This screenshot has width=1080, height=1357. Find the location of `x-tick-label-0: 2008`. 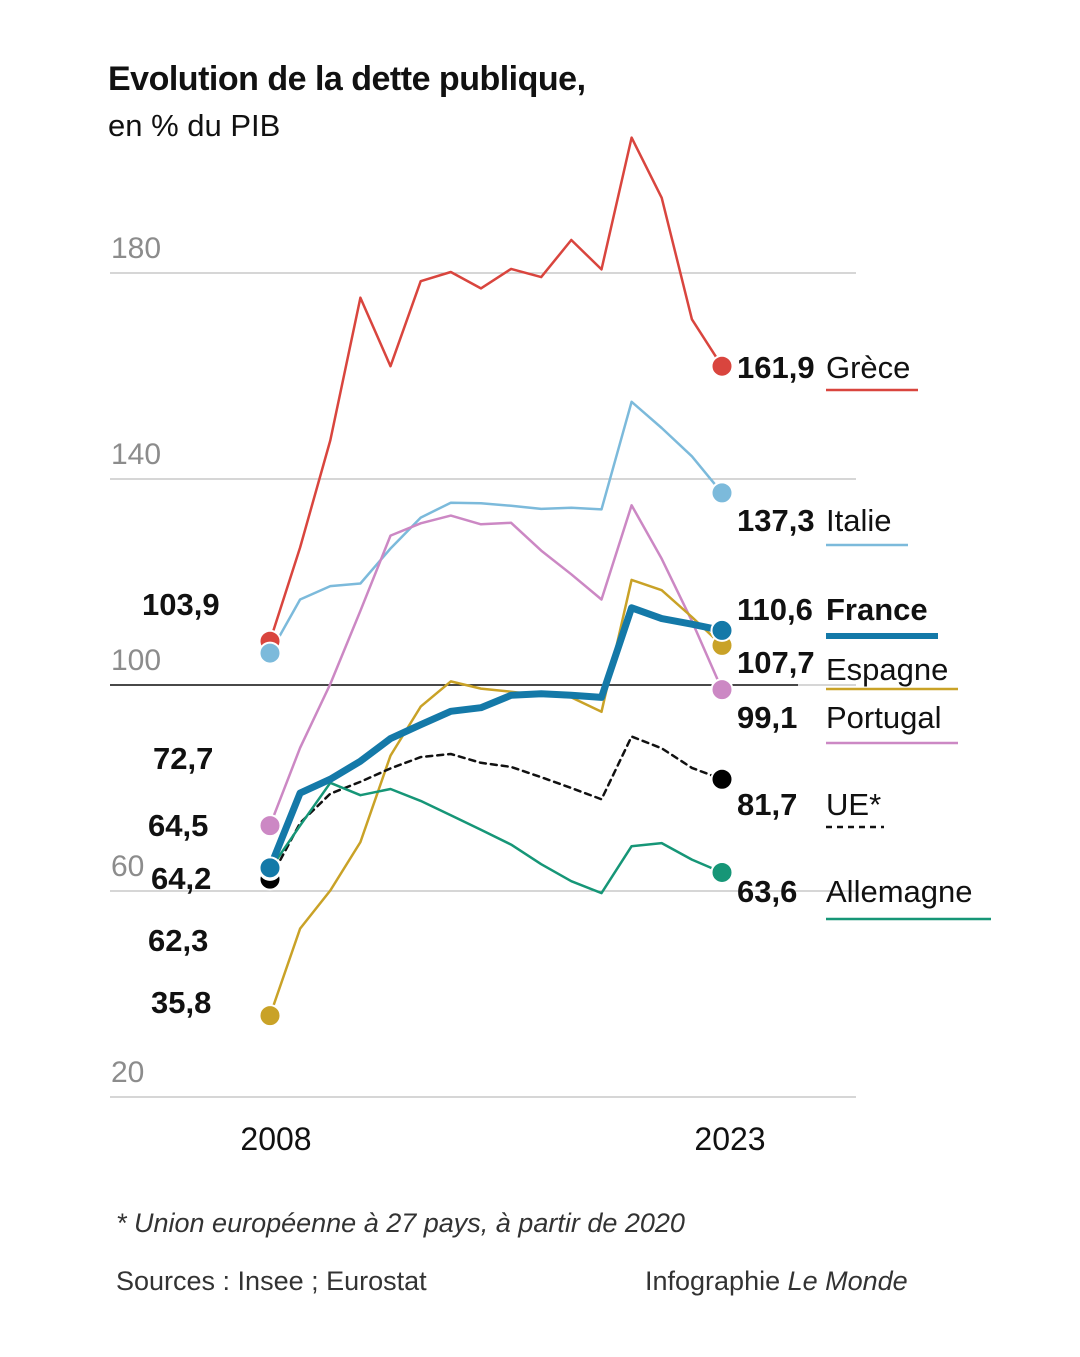

x-tick-label-0: 2008 is located at coordinates (275, 1139).